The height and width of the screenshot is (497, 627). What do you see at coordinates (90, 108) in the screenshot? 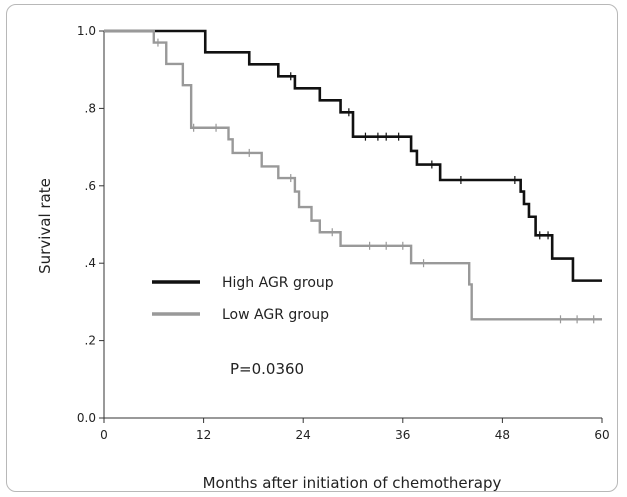
I see `y-tick-label: .8` at bounding box center [90, 108].